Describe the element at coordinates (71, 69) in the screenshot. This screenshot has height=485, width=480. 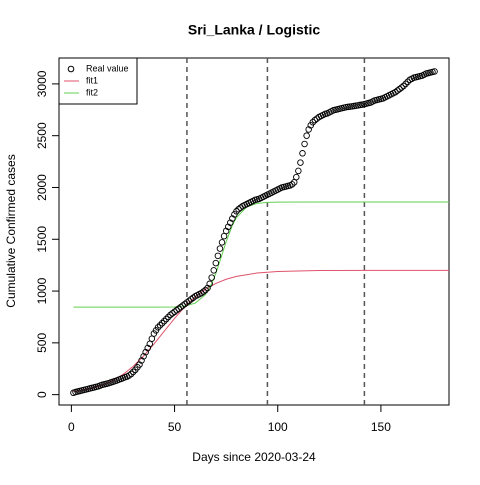
I see `legend-swatch` at that location.